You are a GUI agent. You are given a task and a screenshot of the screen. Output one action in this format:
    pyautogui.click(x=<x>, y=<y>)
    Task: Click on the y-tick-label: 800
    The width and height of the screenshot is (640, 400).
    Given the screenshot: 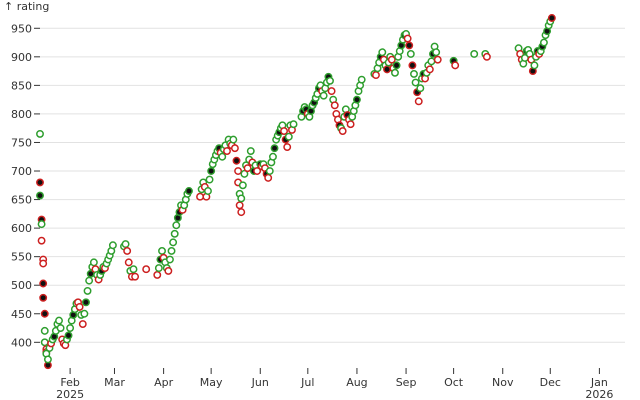 What is the action you would take?
    pyautogui.click(x=21, y=114)
    